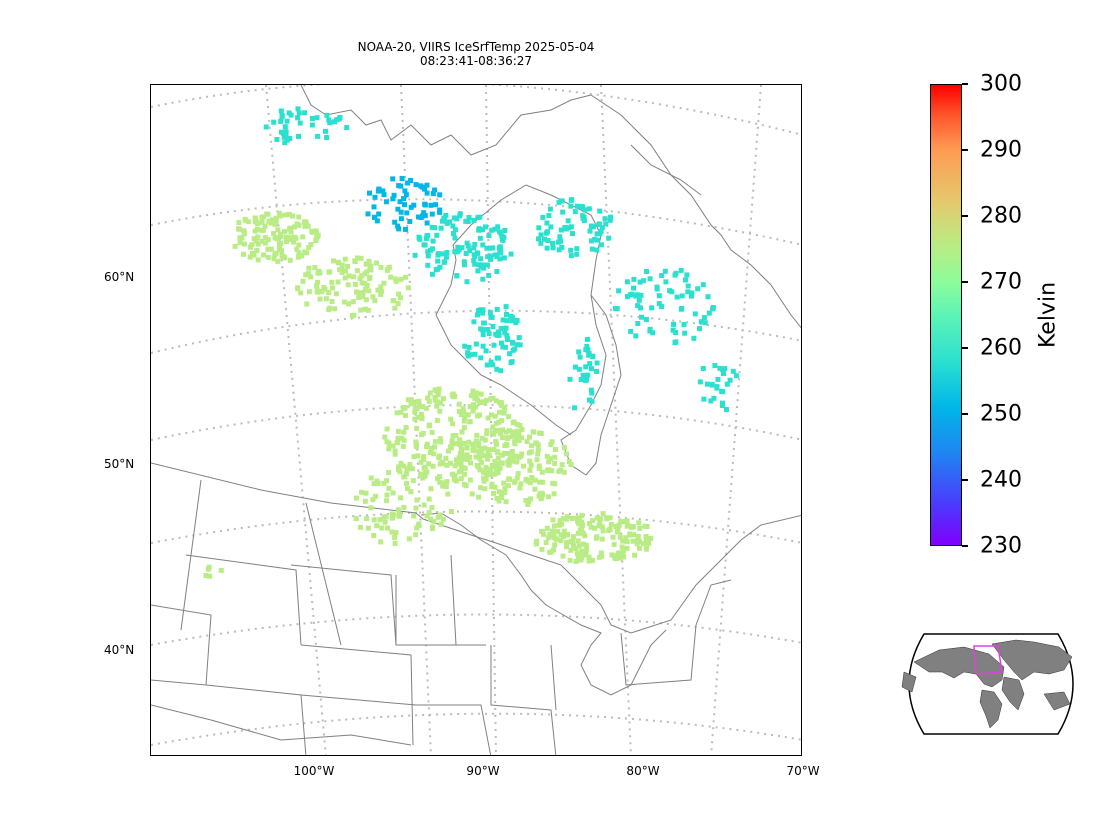 The height and width of the screenshot is (840, 1120). What do you see at coordinates (119, 277) in the screenshot?
I see `lat-label-60: 60°N` at bounding box center [119, 277].